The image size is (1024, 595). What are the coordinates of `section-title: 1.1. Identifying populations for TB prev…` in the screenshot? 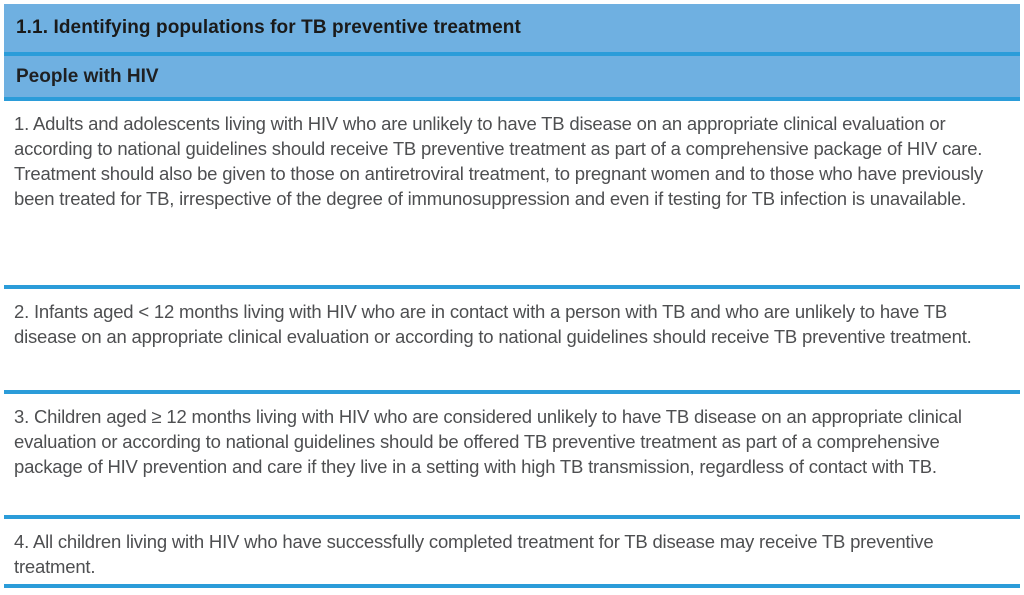 It's located at (512, 28).